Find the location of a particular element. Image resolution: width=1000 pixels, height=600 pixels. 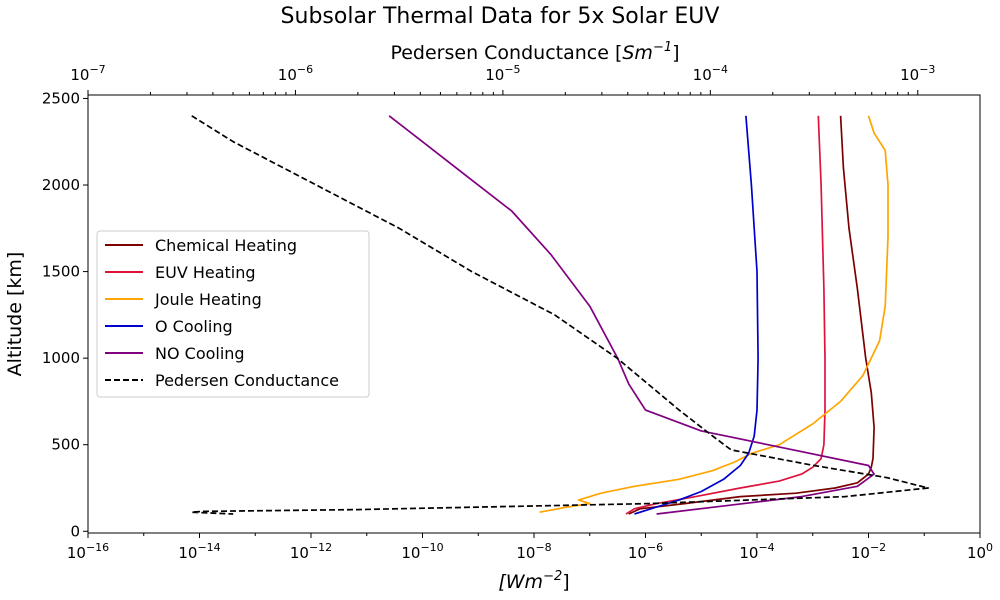

bottom-axis-label: [Wm−2] is located at coordinates (533, 581).